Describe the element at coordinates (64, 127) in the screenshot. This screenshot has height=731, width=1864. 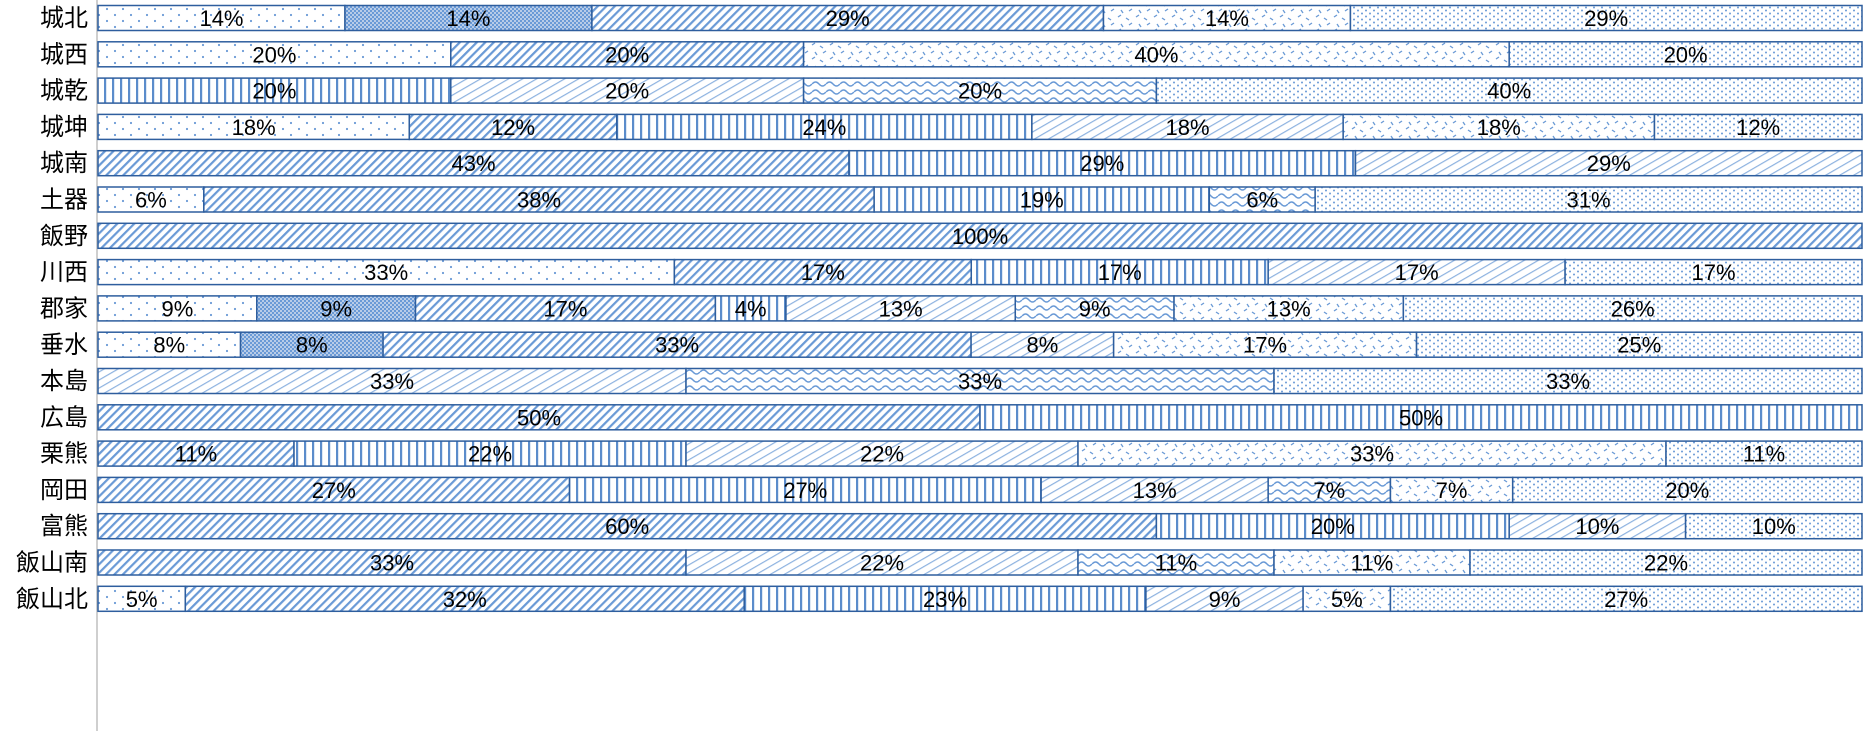
I see `category-label: 城坤` at that location.